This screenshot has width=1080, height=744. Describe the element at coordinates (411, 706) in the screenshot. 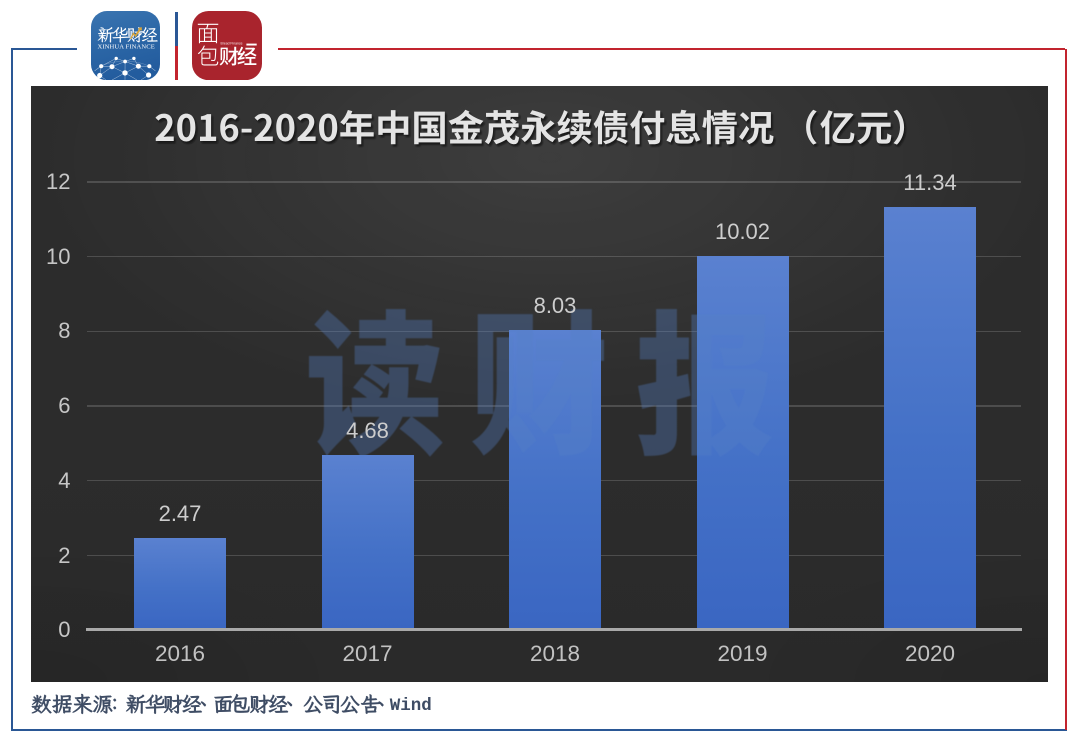

I see `svg-text: Wind` at that location.